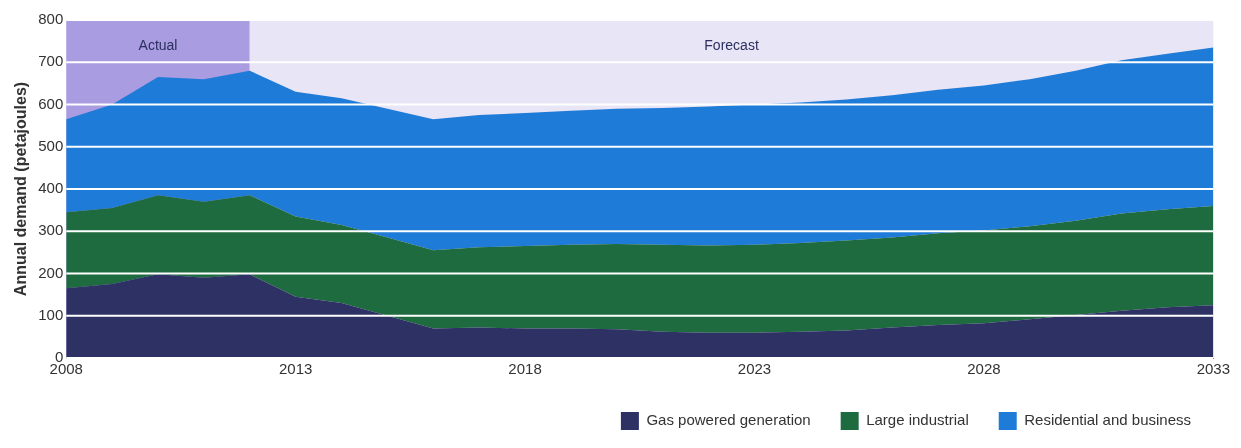 The image size is (1241, 448). I want to click on y-tick-label: 300, so click(51, 230).